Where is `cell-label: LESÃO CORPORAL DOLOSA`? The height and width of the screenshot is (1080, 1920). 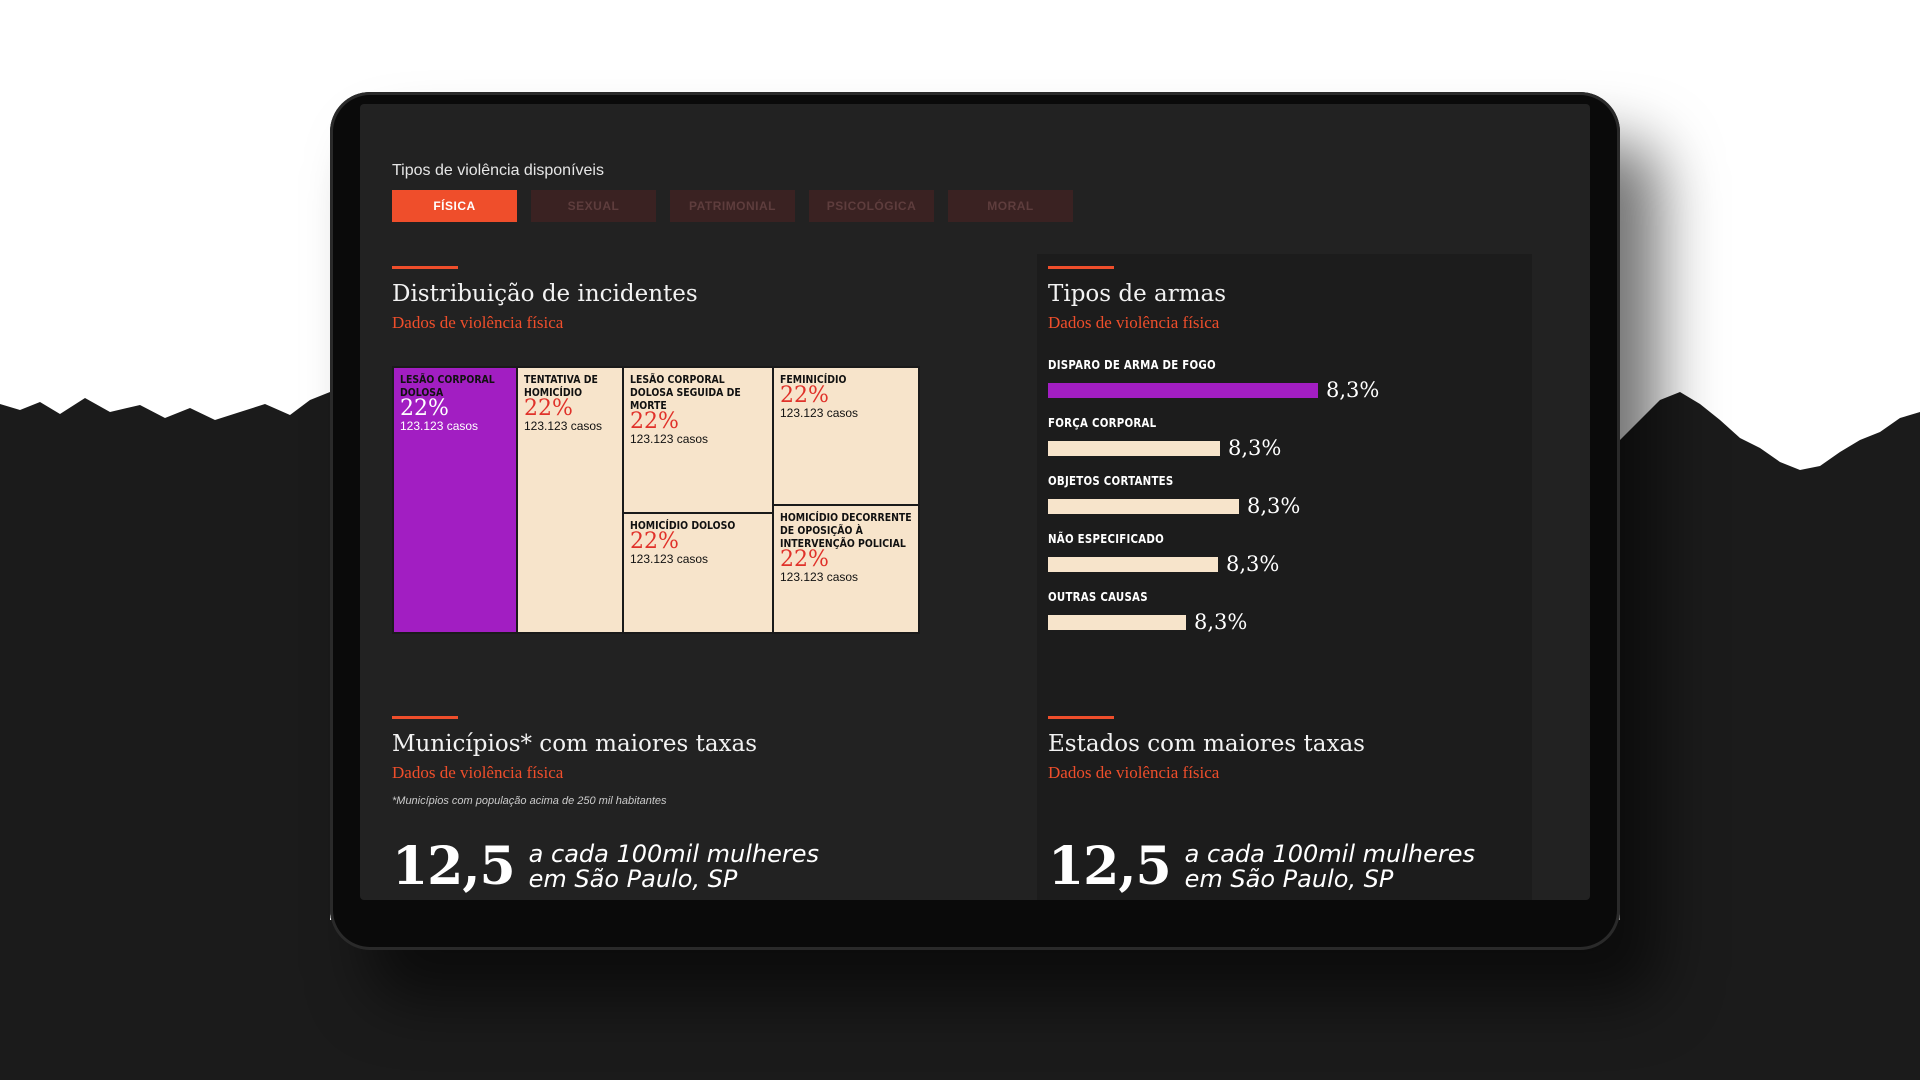 cell-label: LESÃO CORPORAL DOLOSA is located at coordinates (447, 386).